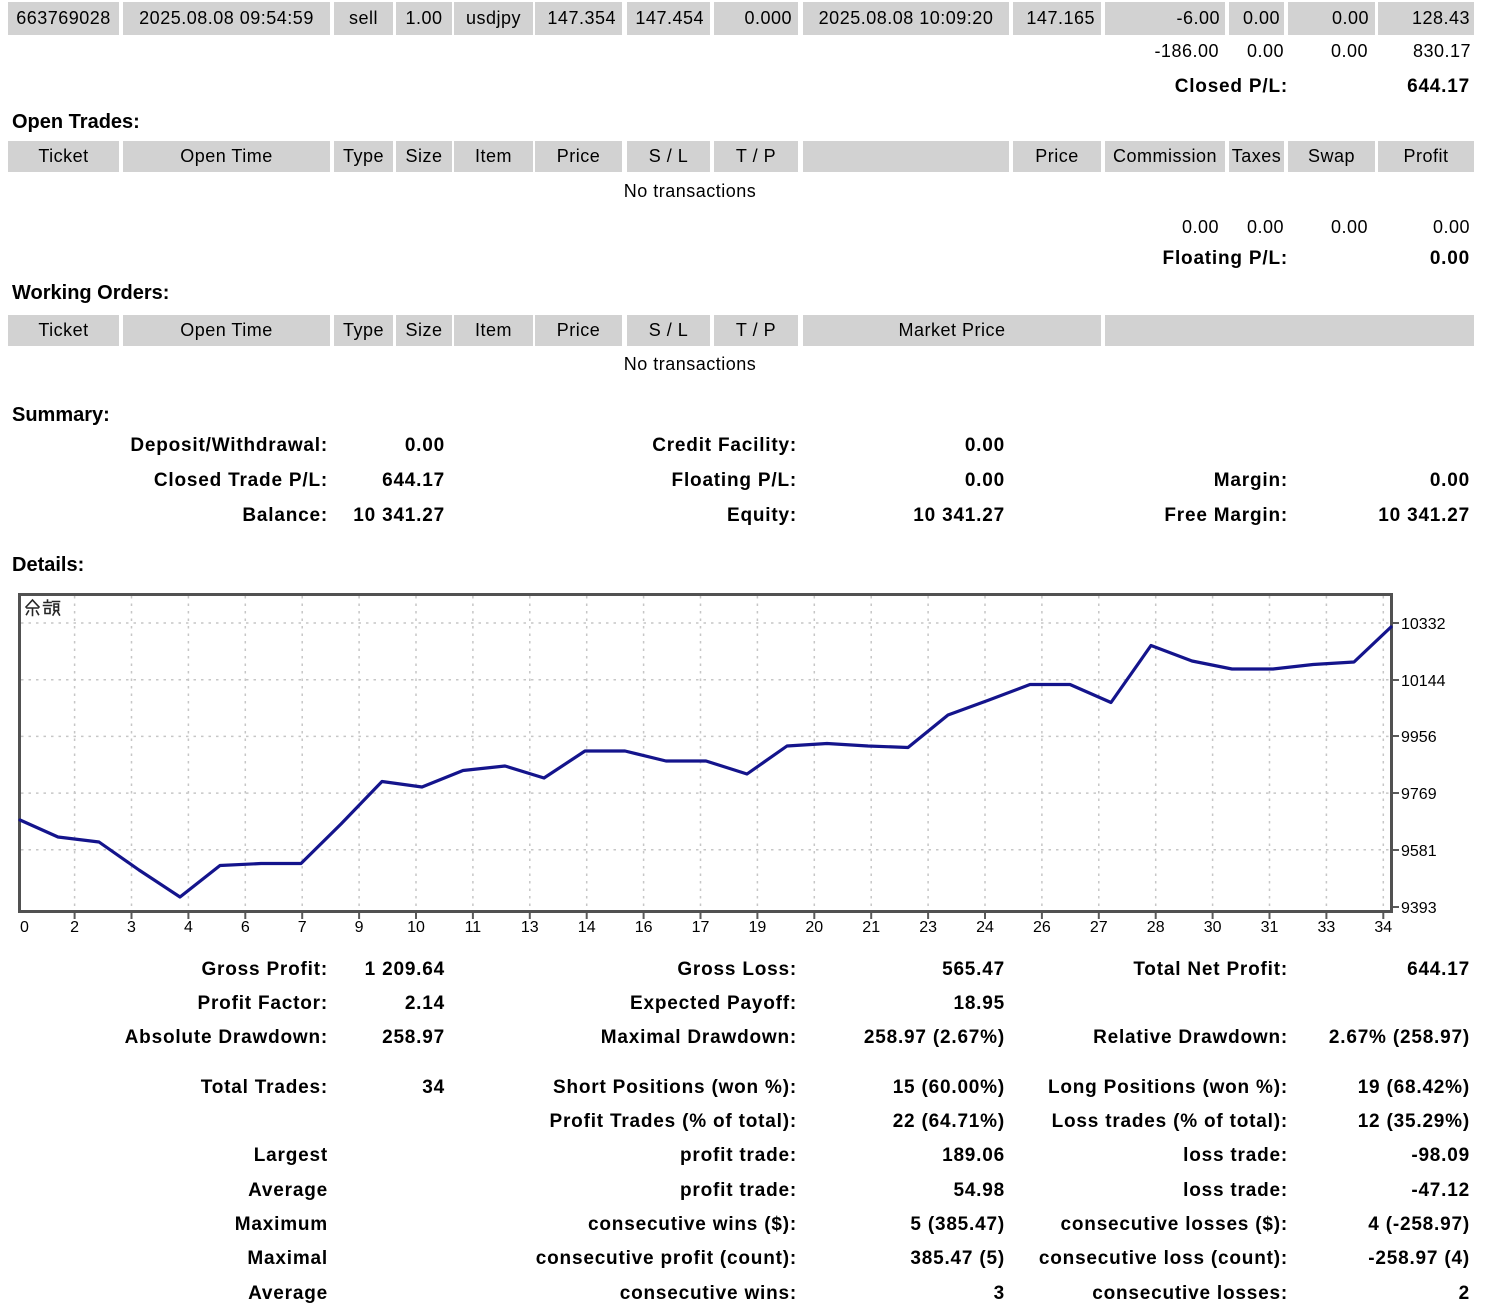  I want to click on svg-text: 9393, so click(1419, 908).